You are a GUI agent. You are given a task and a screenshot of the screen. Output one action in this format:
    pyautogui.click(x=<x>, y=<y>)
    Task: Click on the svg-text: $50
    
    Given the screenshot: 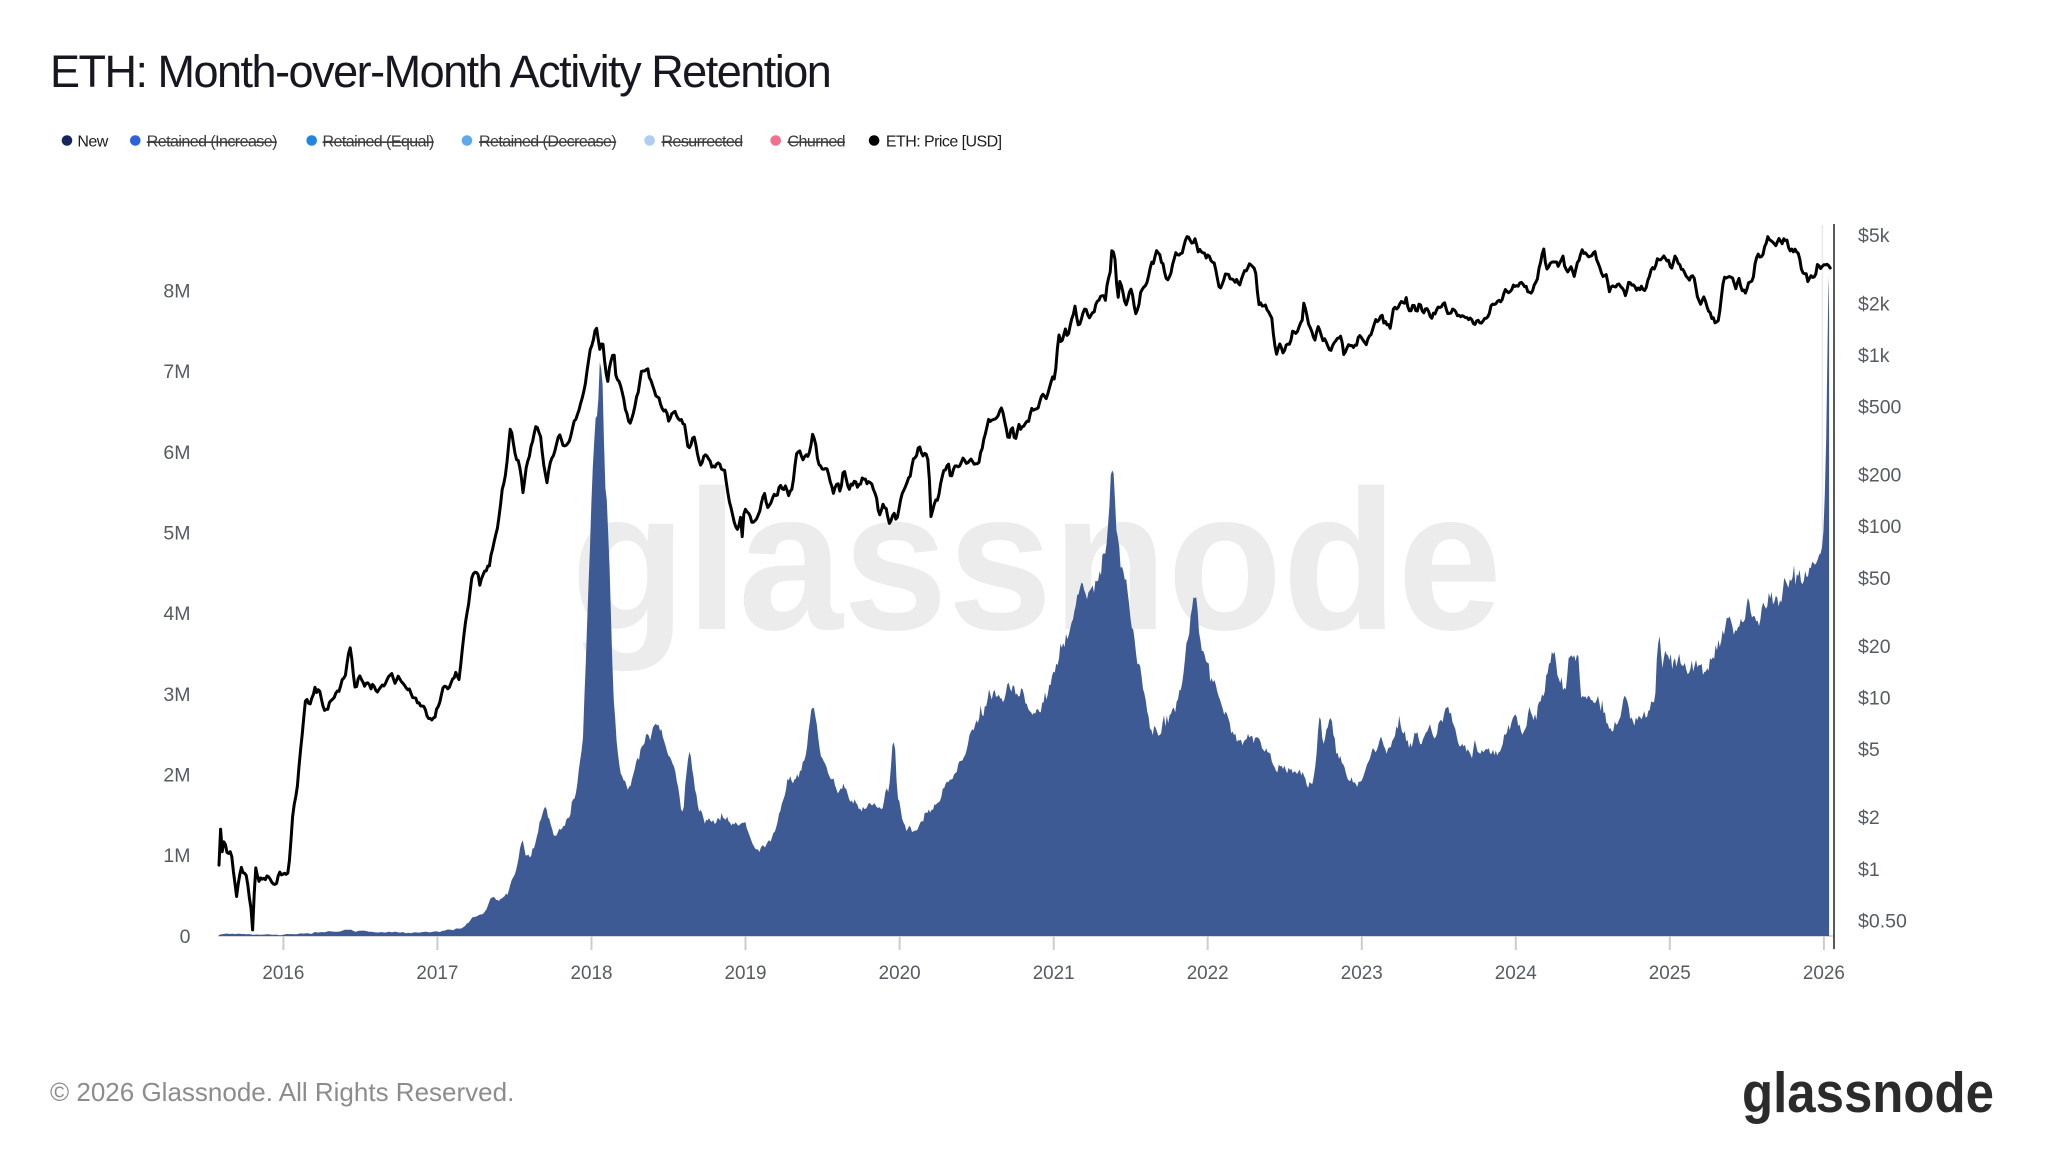 What is the action you would take?
    pyautogui.click(x=1874, y=579)
    